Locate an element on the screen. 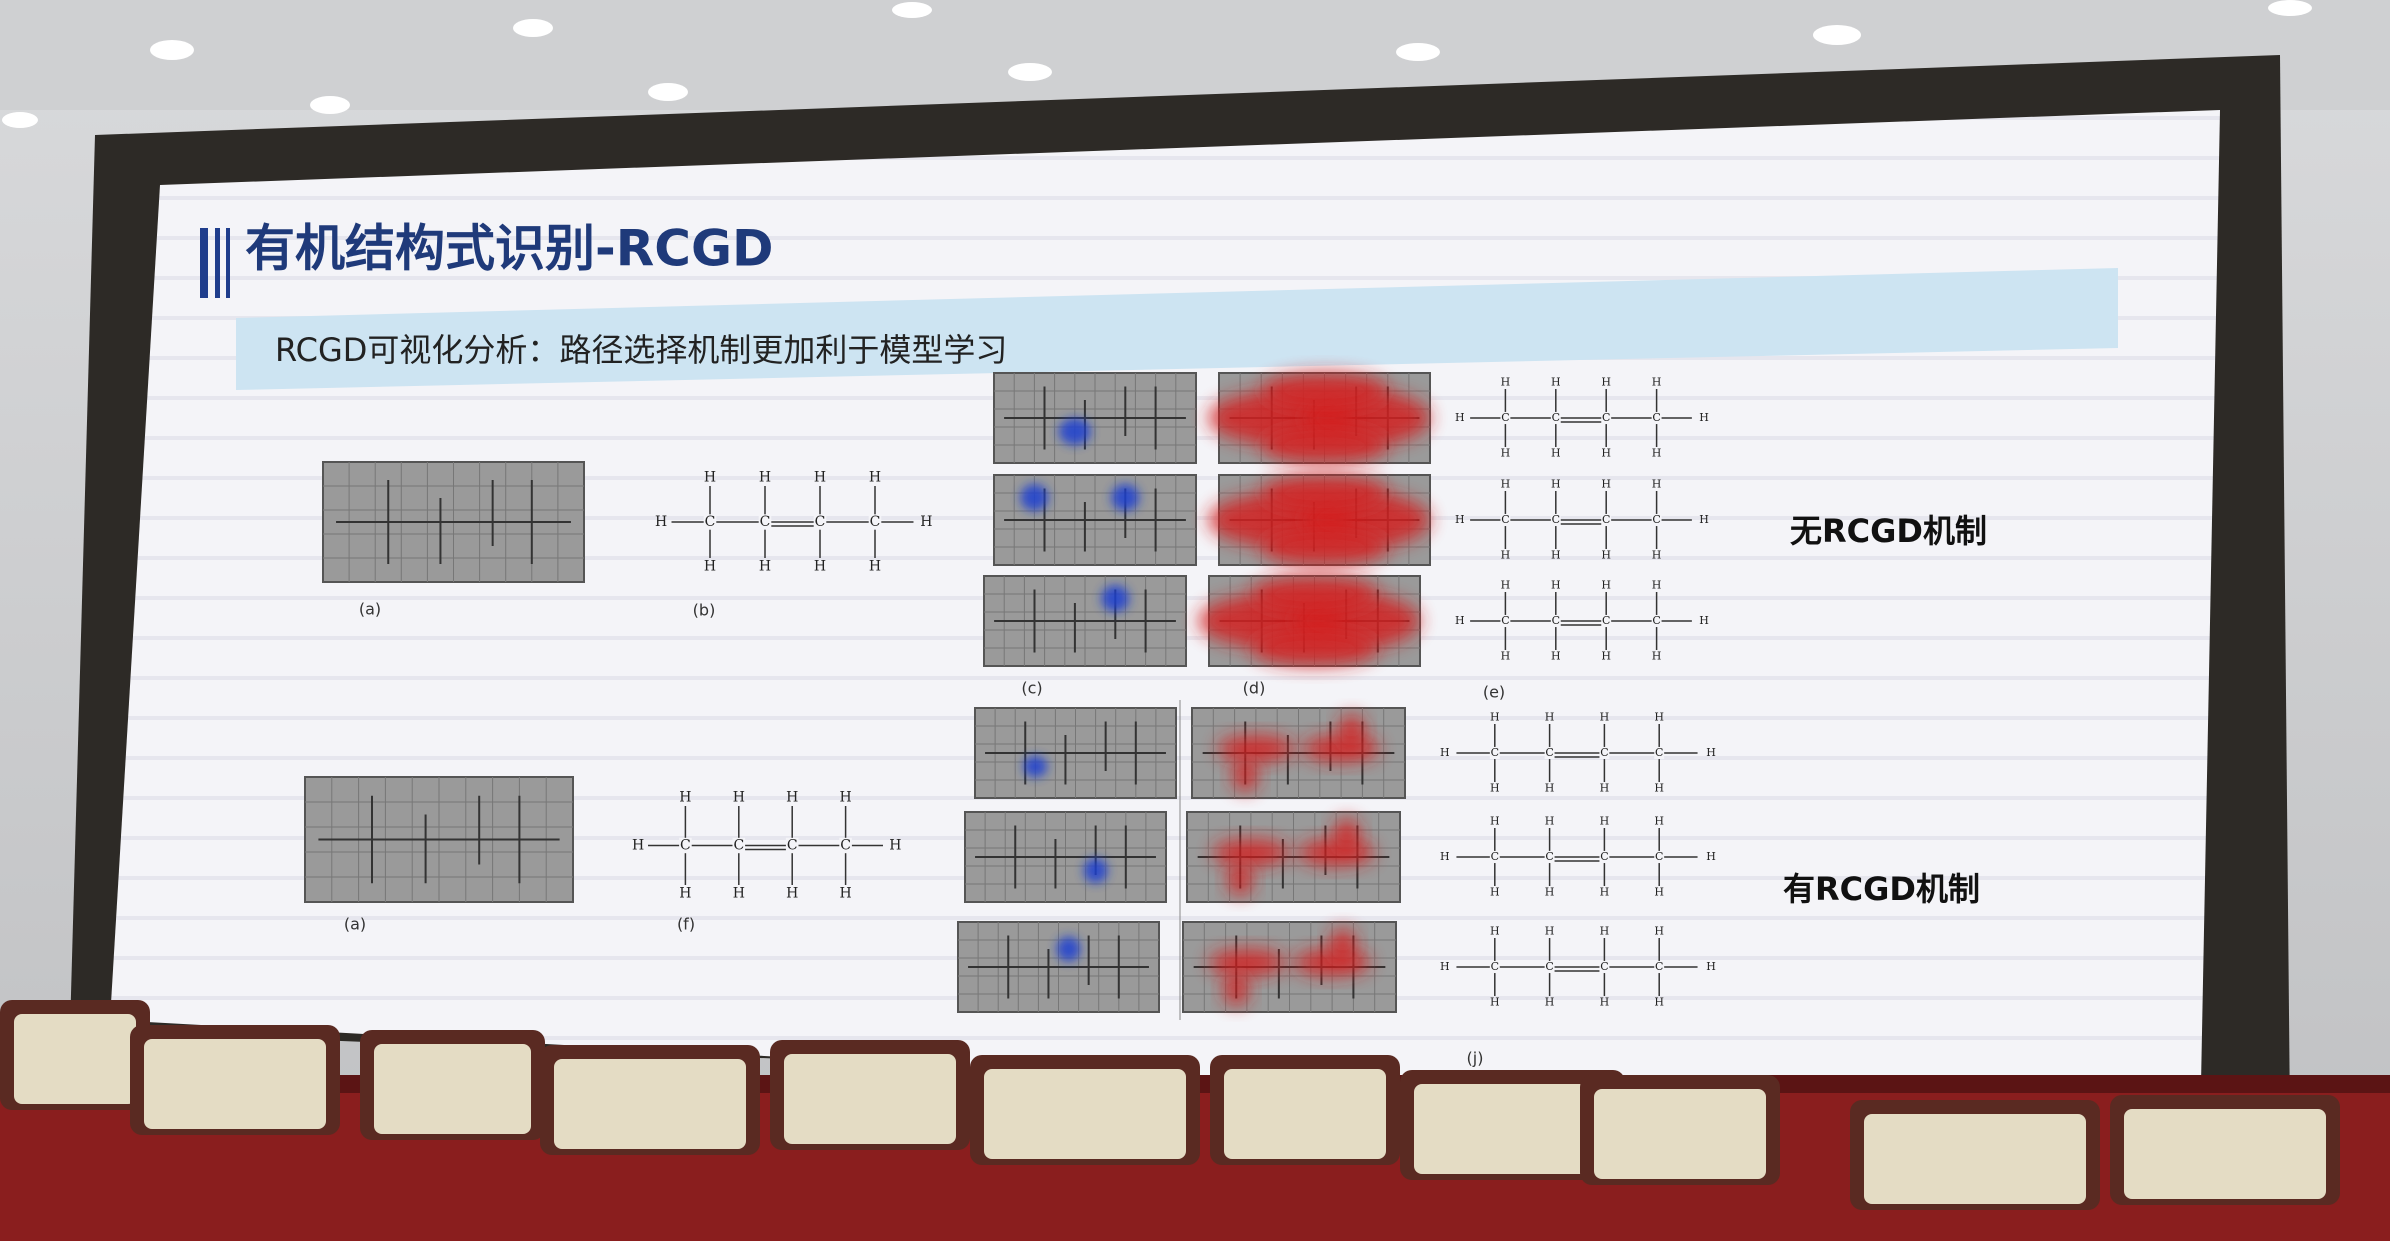 The width and height of the screenshot is (2390, 1241). subtitle-band is located at coordinates (1177, 329).